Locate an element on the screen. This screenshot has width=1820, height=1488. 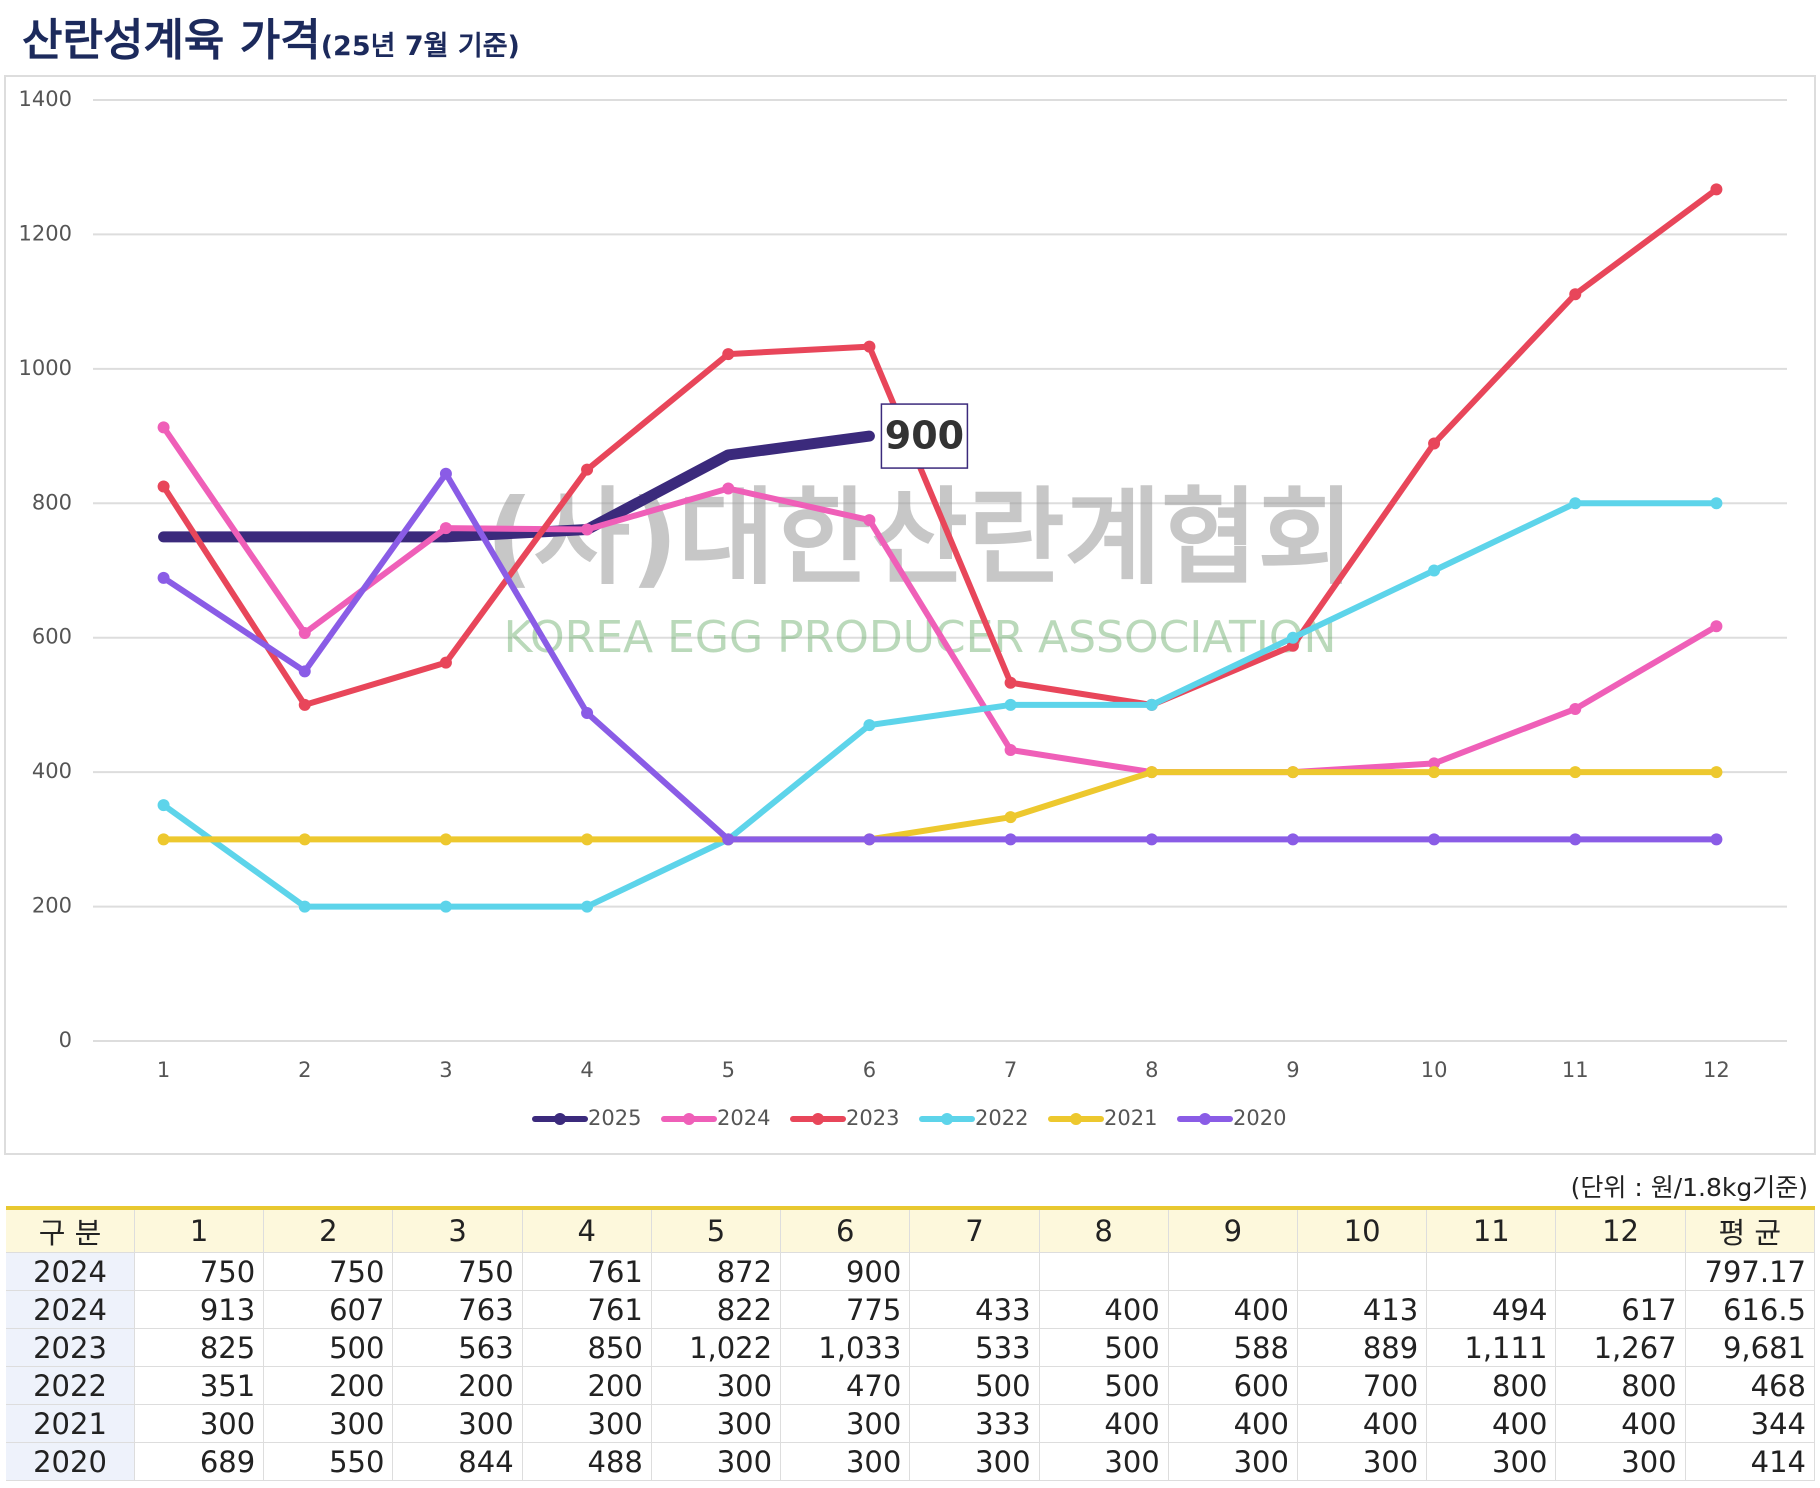
table-cell: 413 is located at coordinates (1362, 1309).